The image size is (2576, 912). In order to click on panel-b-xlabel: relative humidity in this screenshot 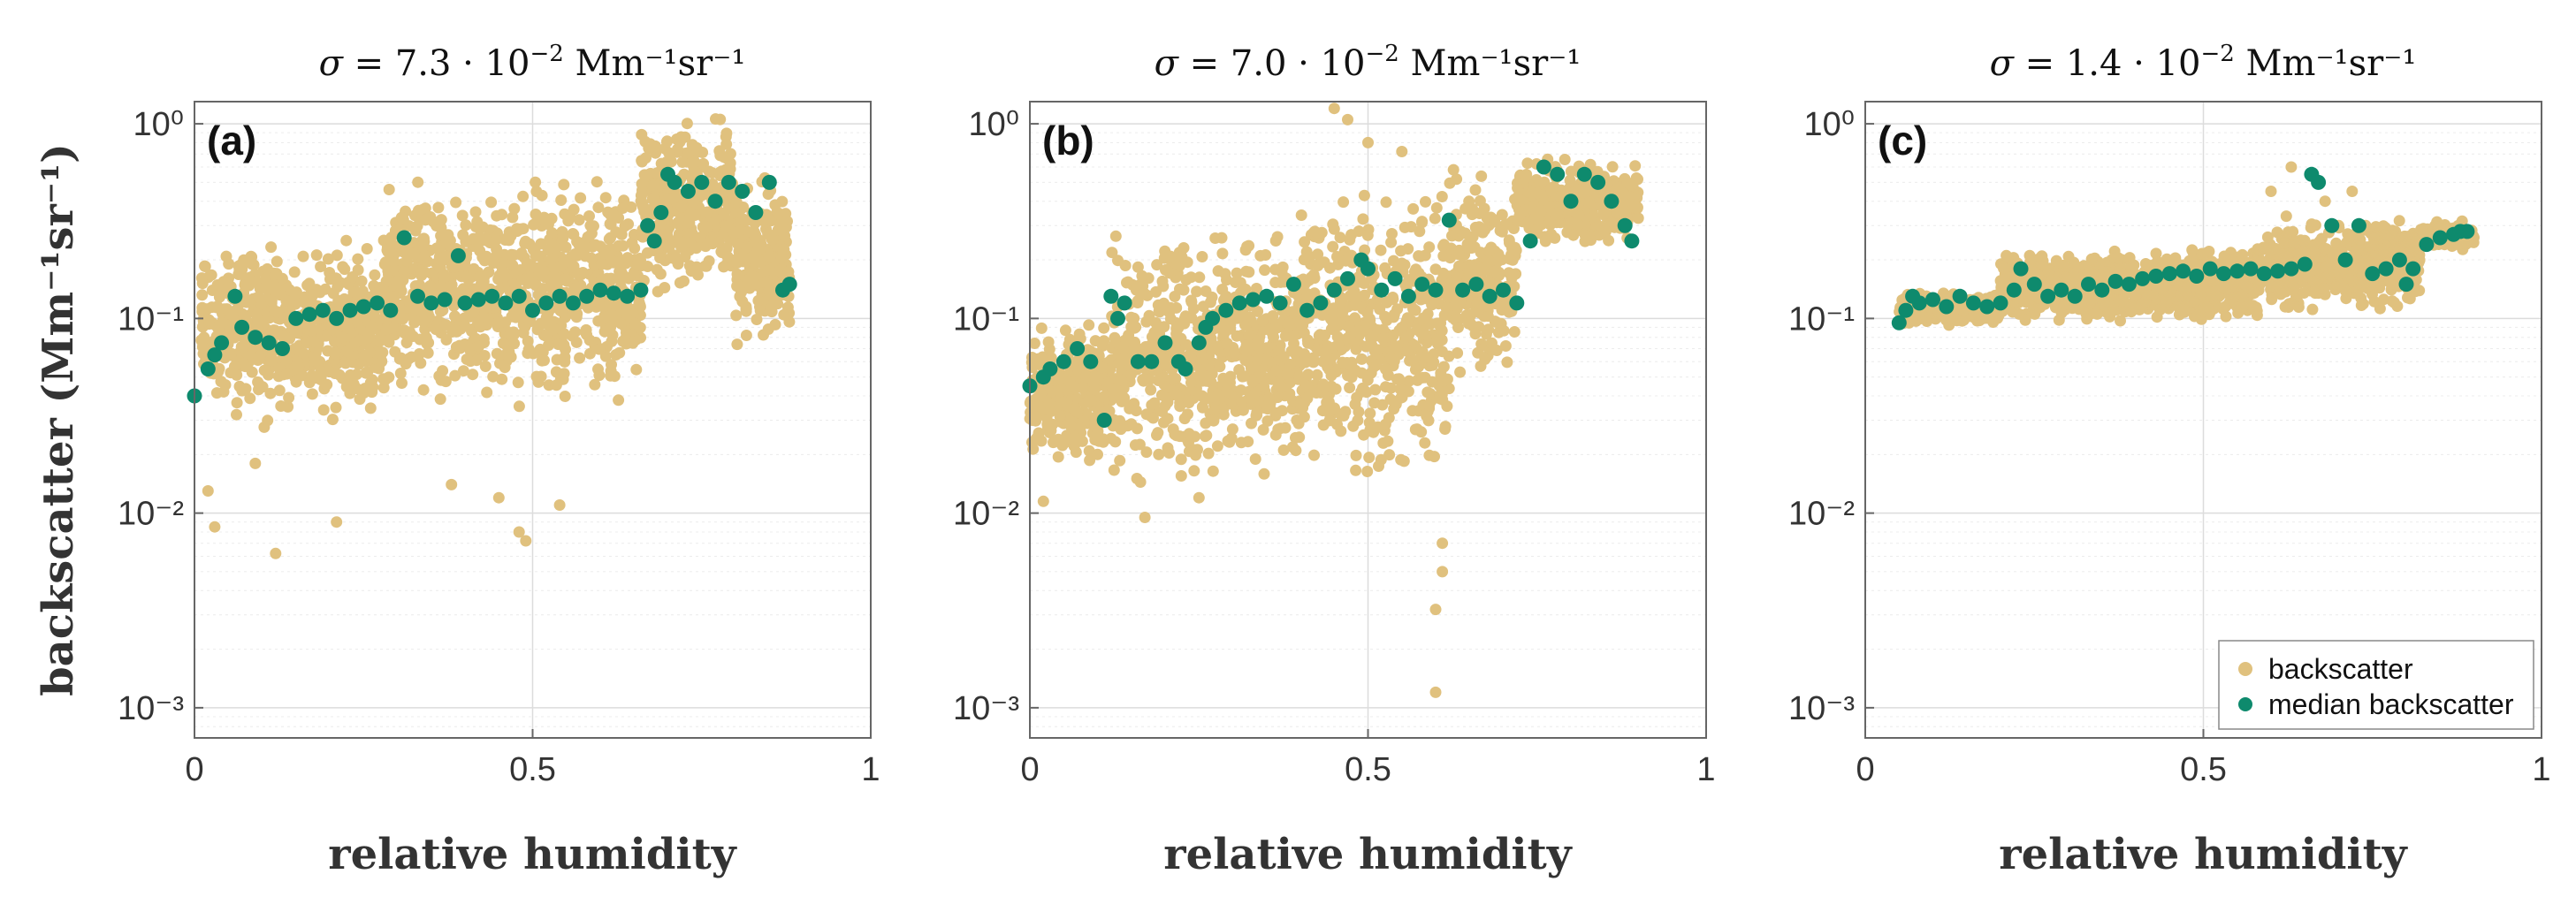, I will do `click(1368, 854)`.